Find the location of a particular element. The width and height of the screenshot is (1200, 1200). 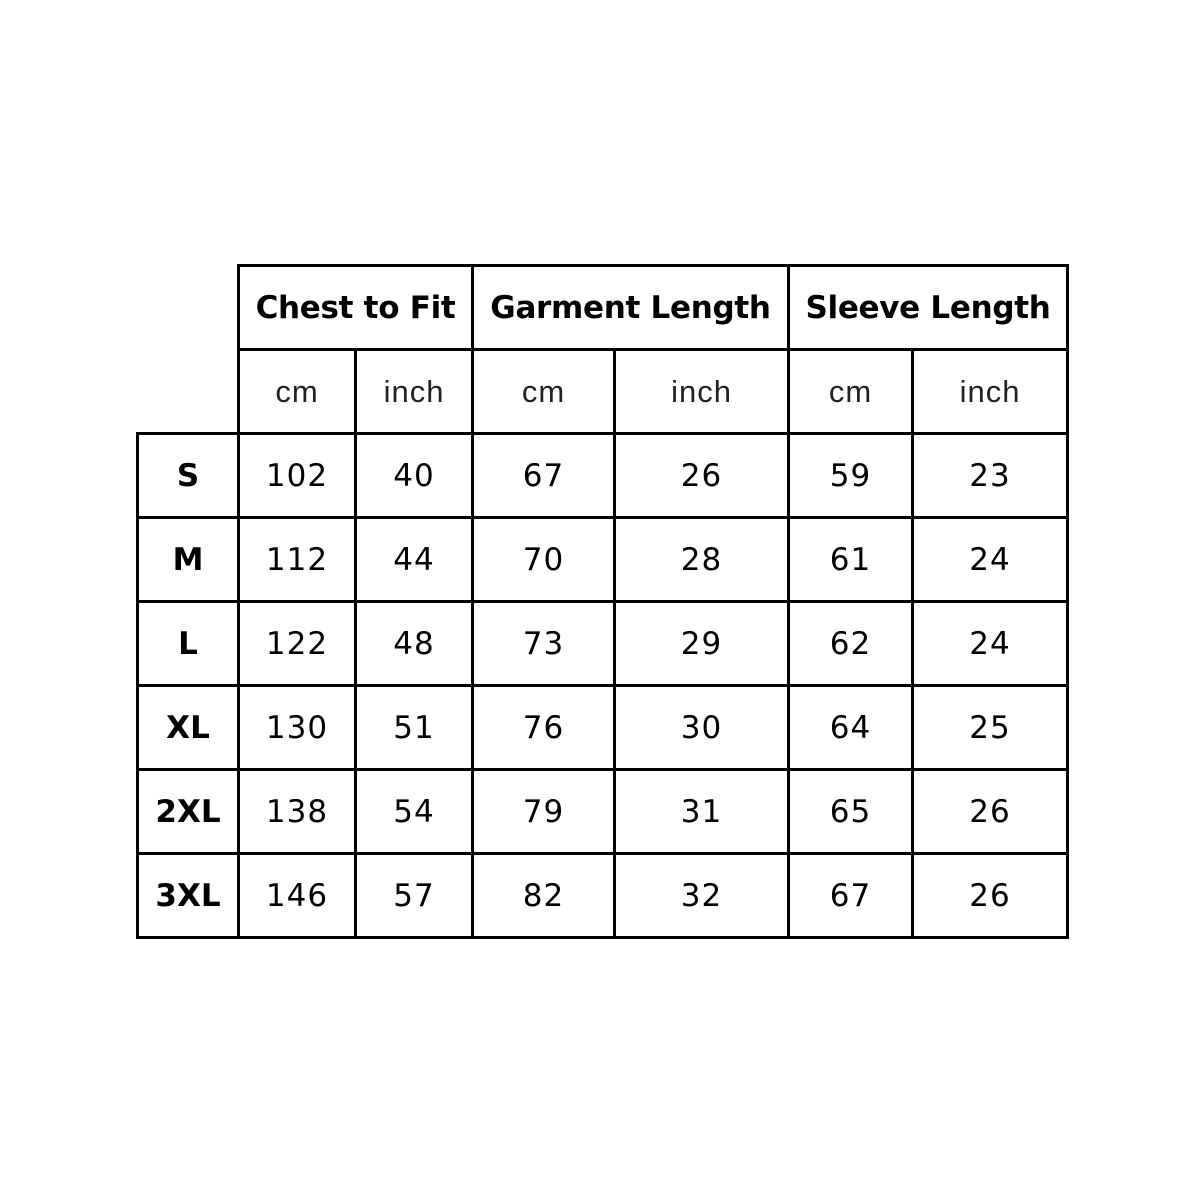

table-cell: 64 is located at coordinates (850, 727).